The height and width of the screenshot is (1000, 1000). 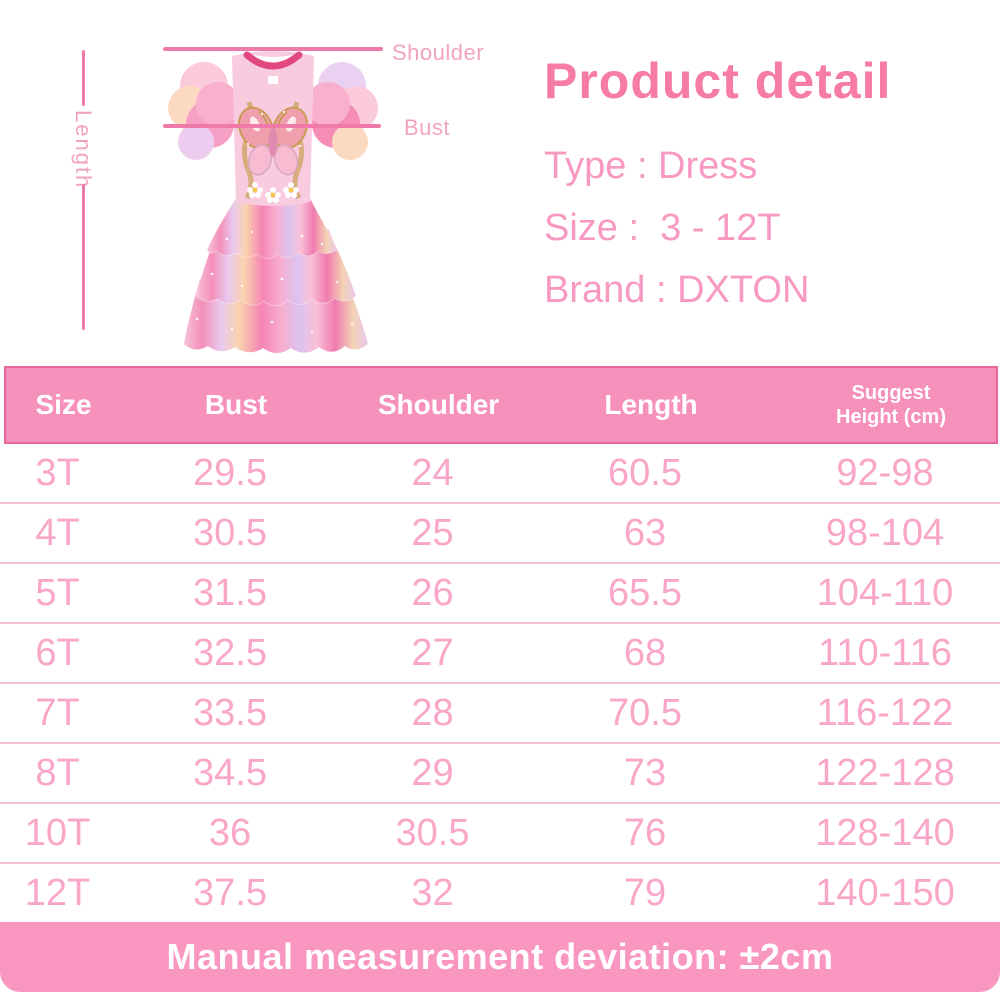 What do you see at coordinates (273, 202) in the screenshot?
I see `dress-image` at bounding box center [273, 202].